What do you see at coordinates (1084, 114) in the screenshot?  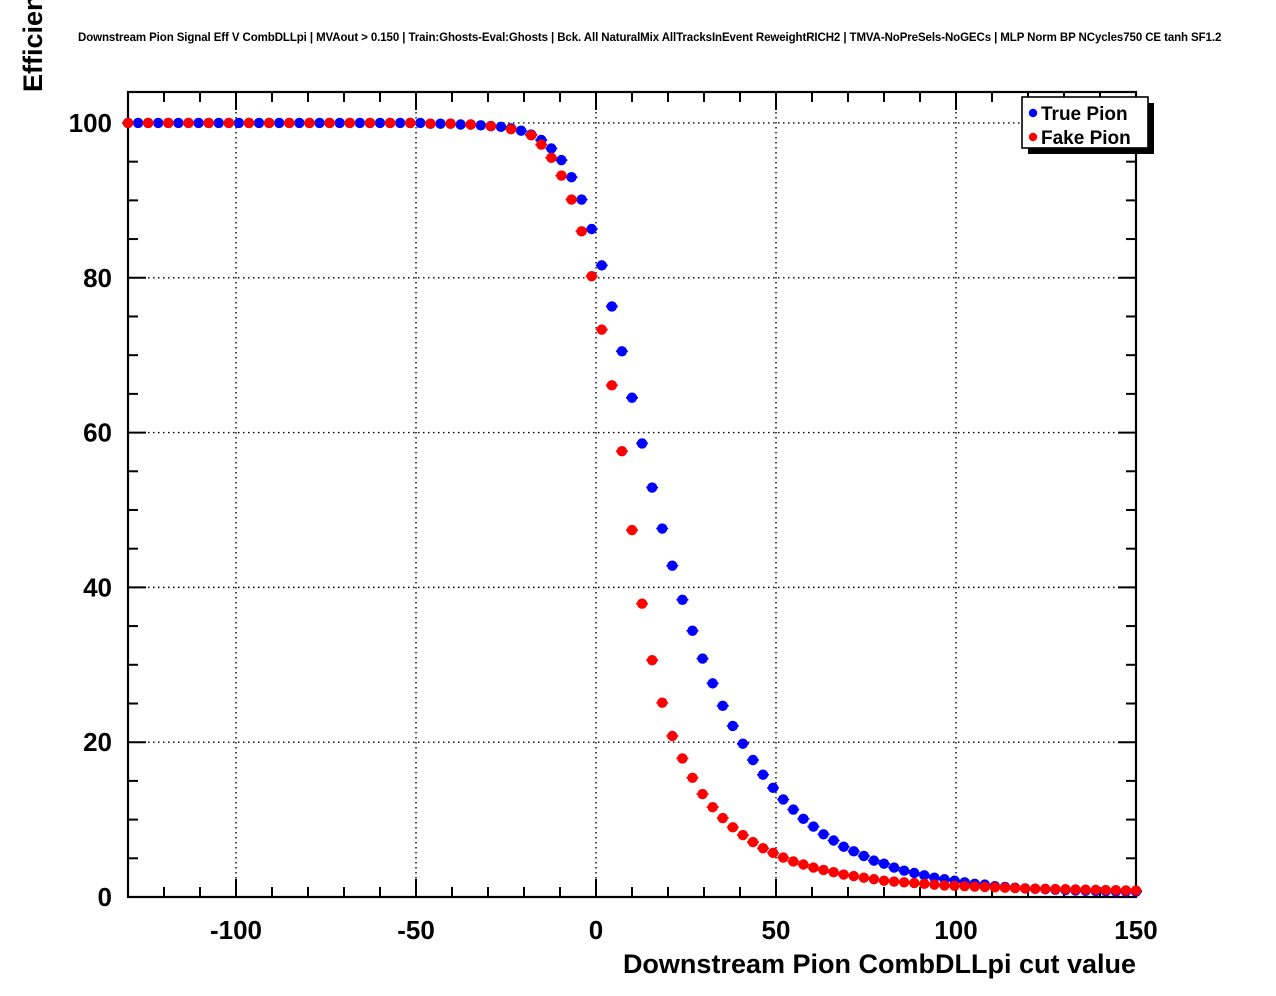 I see `legend-label-true-pion: True Pion` at bounding box center [1084, 114].